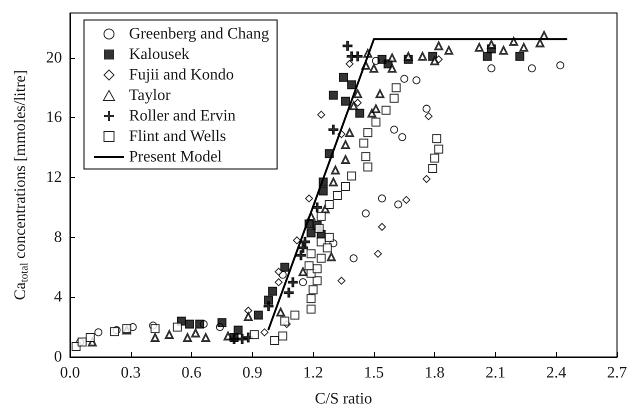 The width and height of the screenshot is (630, 412). Describe the element at coordinates (130, 373) in the screenshot. I see `x-tick-label: 0.3` at that location.